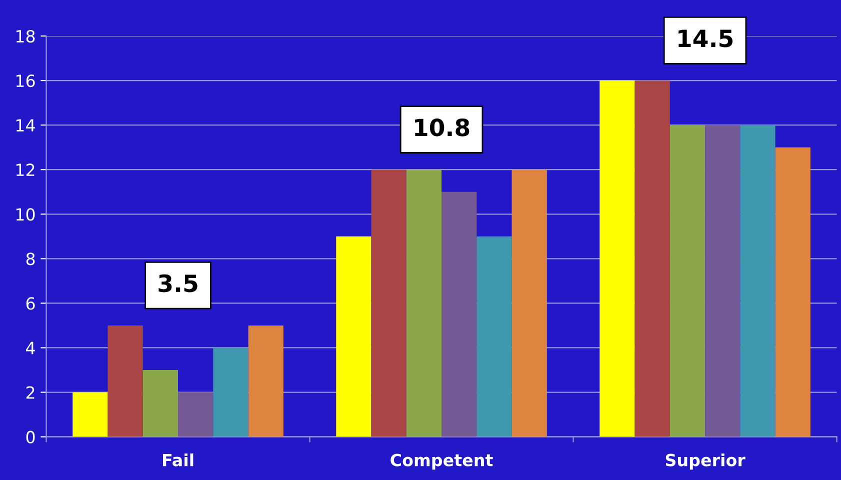 This screenshot has width=841, height=480. I want to click on y-tick-label: 18, so click(25, 36).